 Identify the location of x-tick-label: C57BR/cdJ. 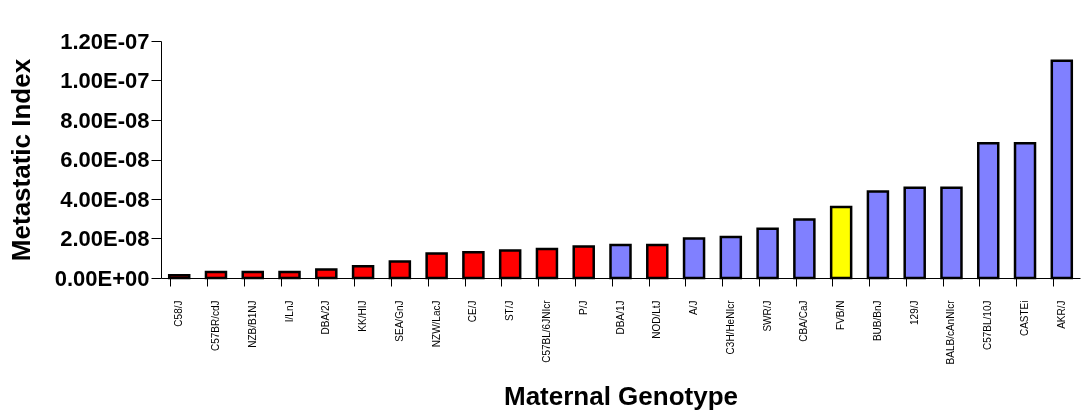
(215, 326).